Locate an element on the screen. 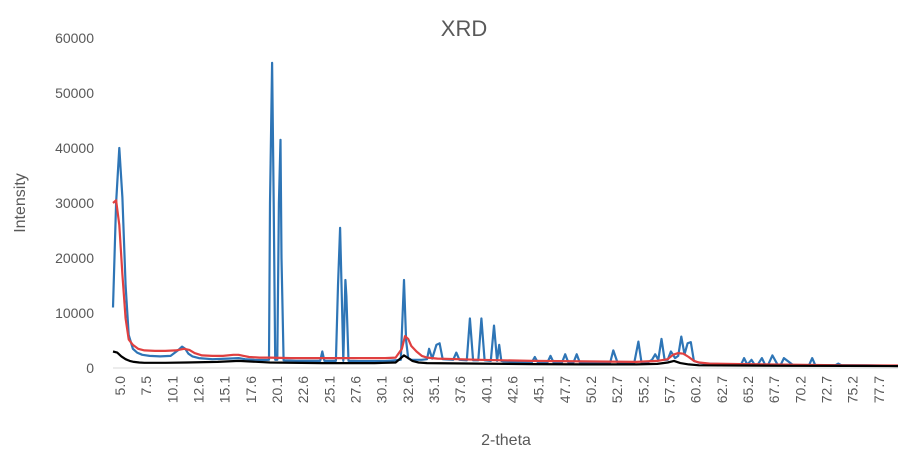 The image size is (908, 450). y-tick-label: 60000 is located at coordinates (74, 38).